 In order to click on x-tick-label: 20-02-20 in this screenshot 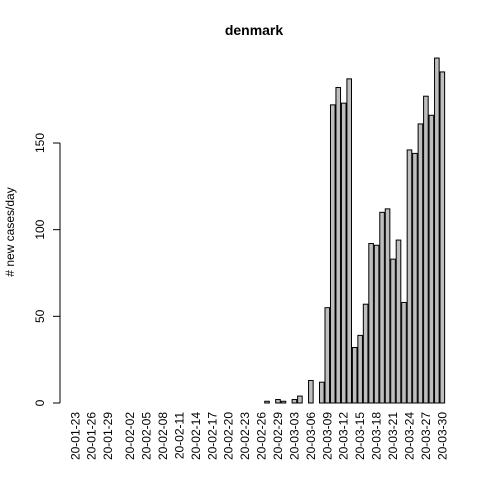, I will do `click(229, 436)`.